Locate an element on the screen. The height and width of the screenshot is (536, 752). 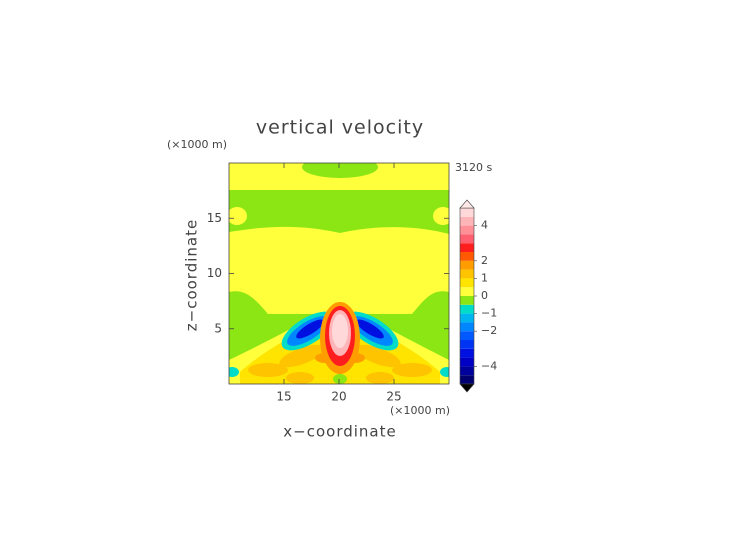
colorbar-over is located at coordinates (467, 204).